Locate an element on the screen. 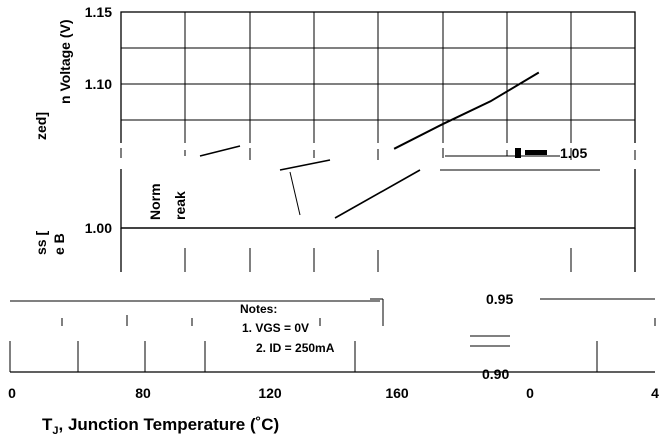  series-layer is located at coordinates (466, 110).